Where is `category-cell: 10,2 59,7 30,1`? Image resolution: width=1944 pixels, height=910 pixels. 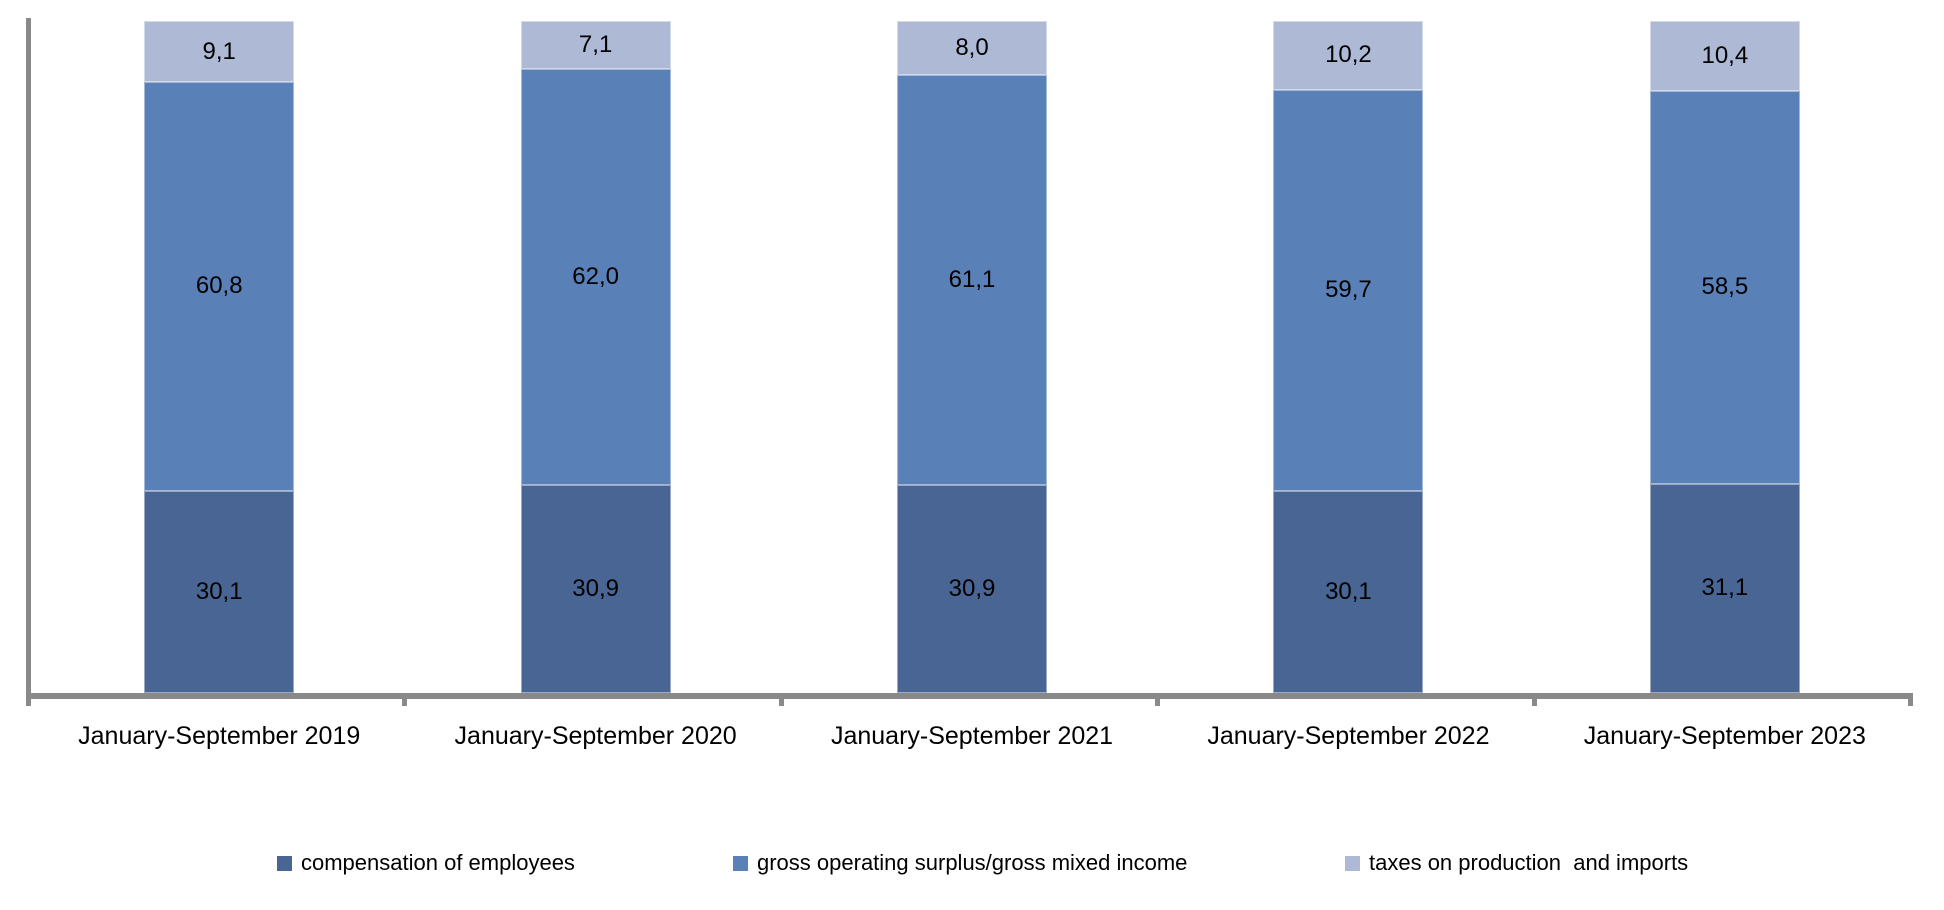 category-cell: 10,2 59,7 30,1 is located at coordinates (1348, 357).